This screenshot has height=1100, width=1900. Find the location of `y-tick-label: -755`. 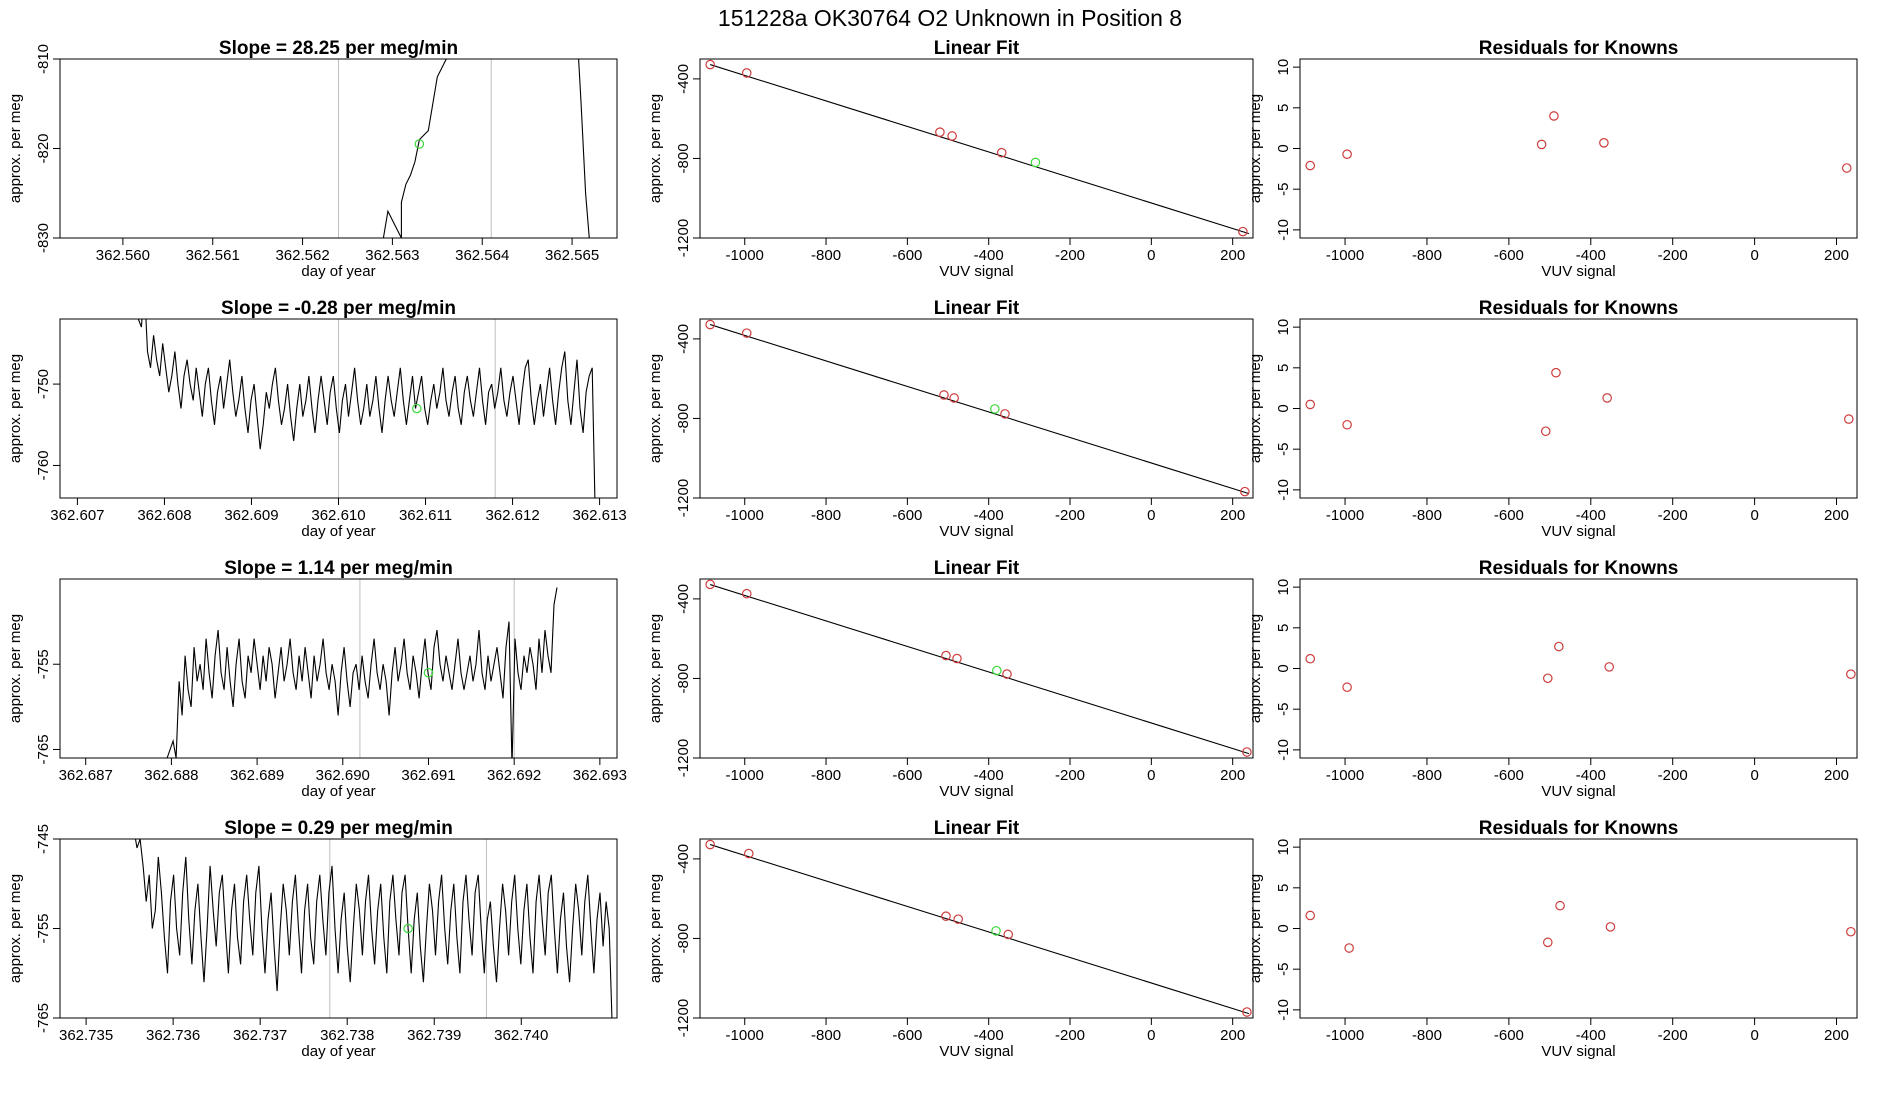

y-tick-label: -755 is located at coordinates (43, 664).